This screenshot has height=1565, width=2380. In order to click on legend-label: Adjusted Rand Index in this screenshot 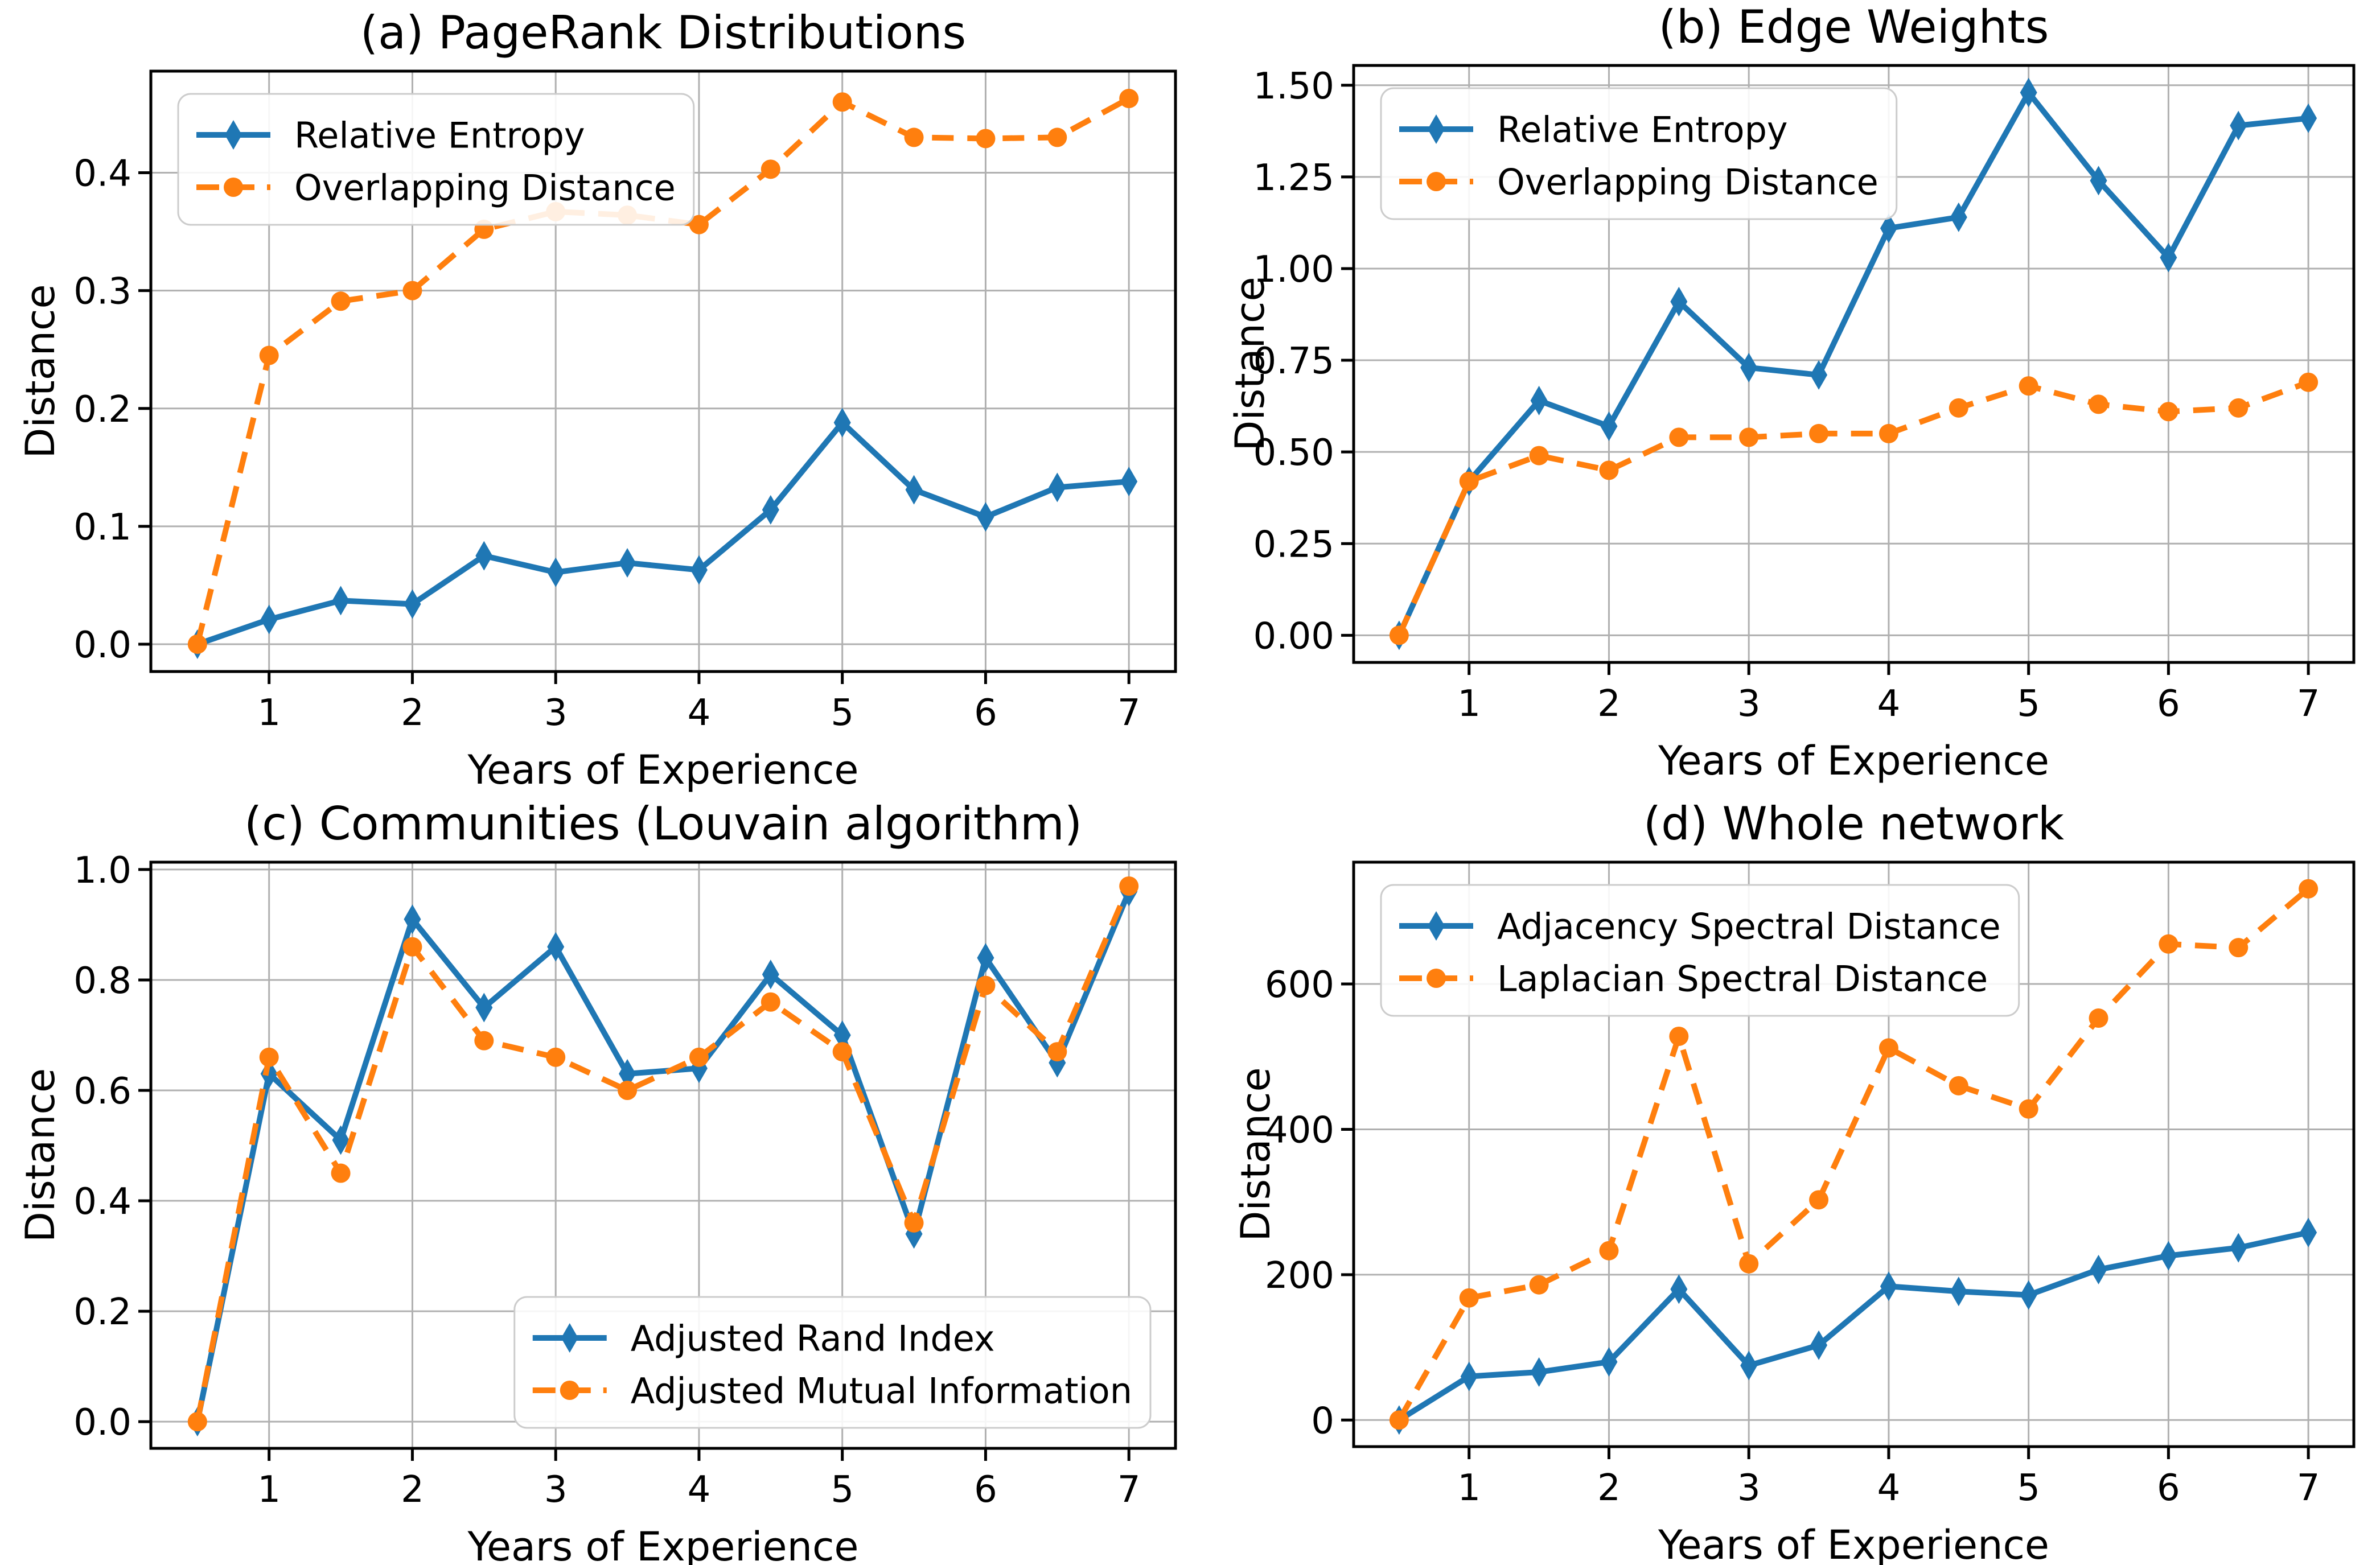, I will do `click(813, 1338)`.